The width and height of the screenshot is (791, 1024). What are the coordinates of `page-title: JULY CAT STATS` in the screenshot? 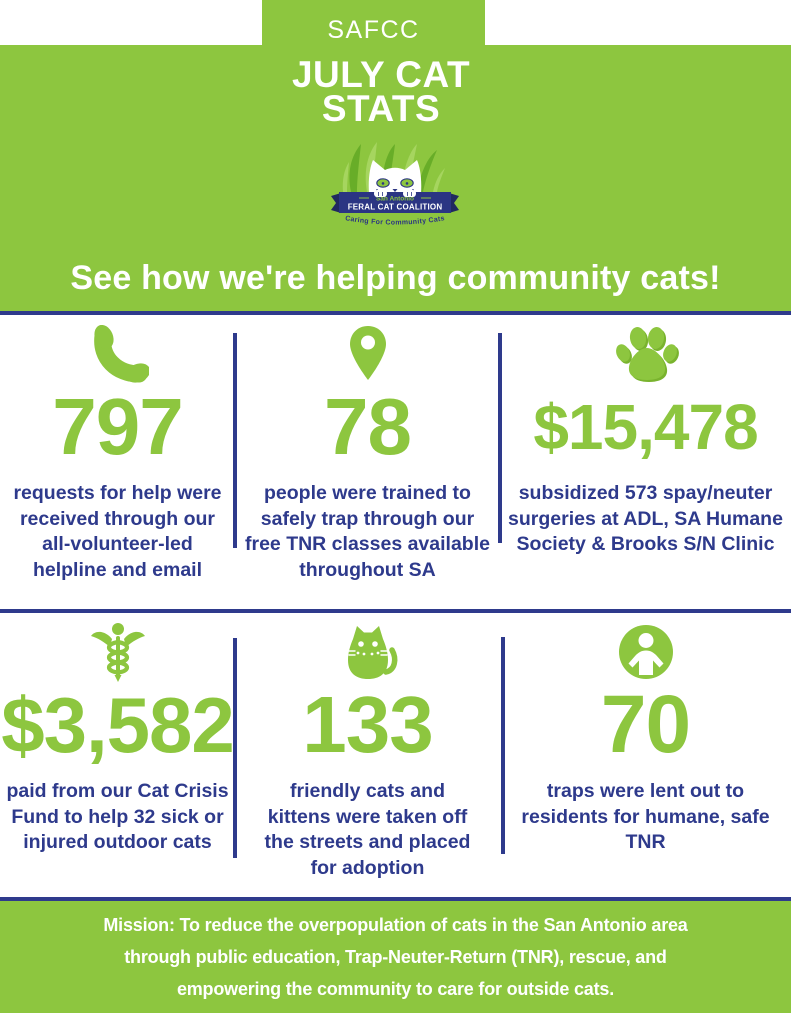 It's located at (381, 91).